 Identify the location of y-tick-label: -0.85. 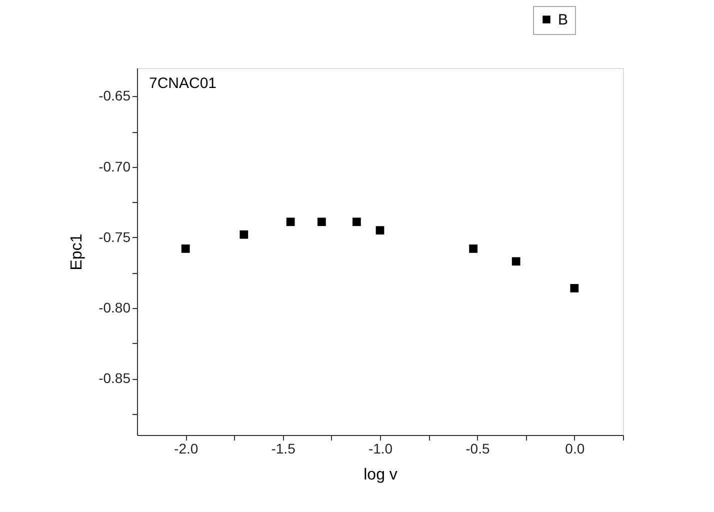
(114, 378).